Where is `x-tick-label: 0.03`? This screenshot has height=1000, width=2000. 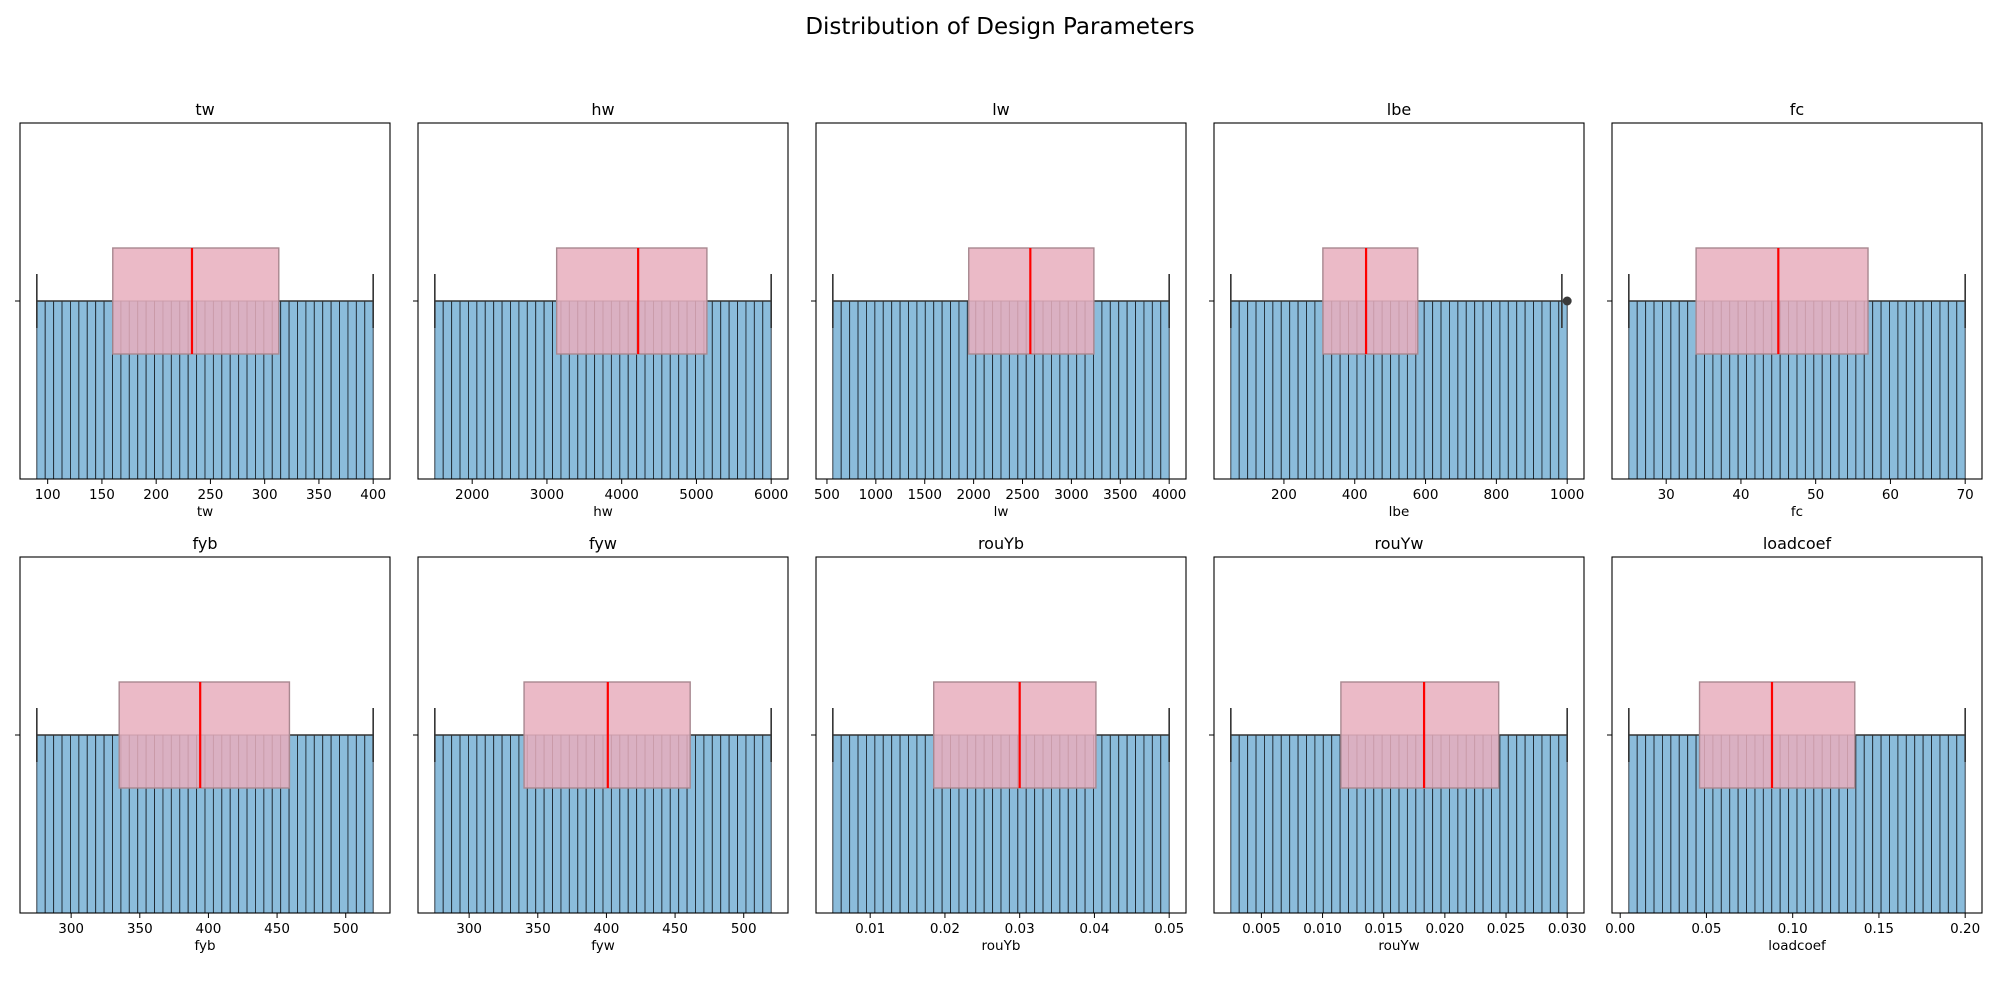 x-tick-label: 0.03 is located at coordinates (1020, 929).